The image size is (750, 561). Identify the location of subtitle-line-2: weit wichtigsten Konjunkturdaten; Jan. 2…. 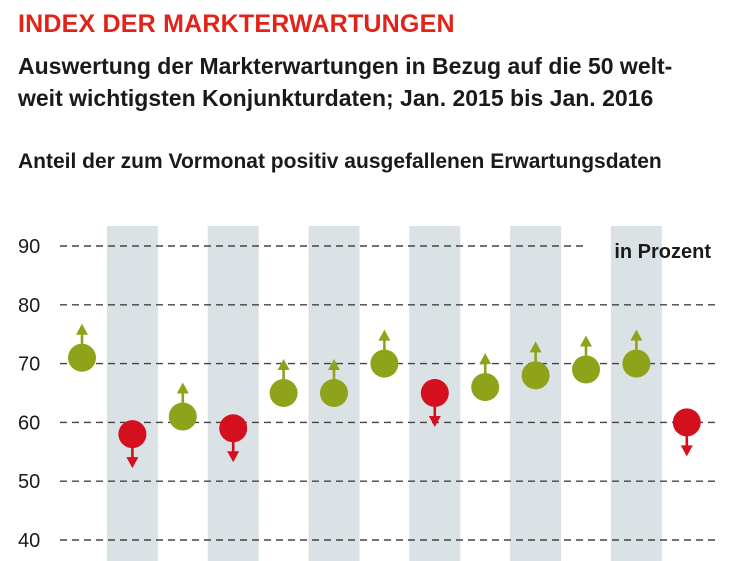
(336, 98).